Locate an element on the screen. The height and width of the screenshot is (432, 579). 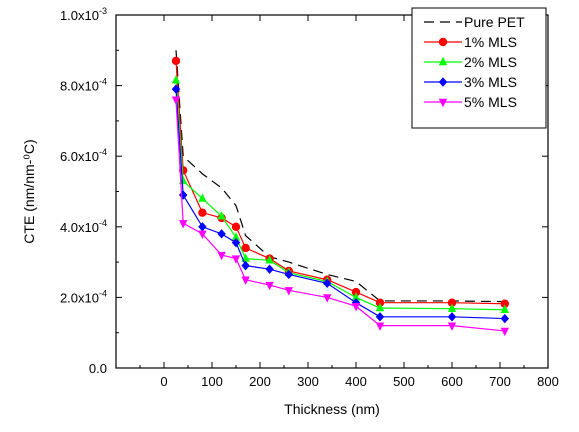
legend-item: 1% MLS is located at coordinates (470, 42).